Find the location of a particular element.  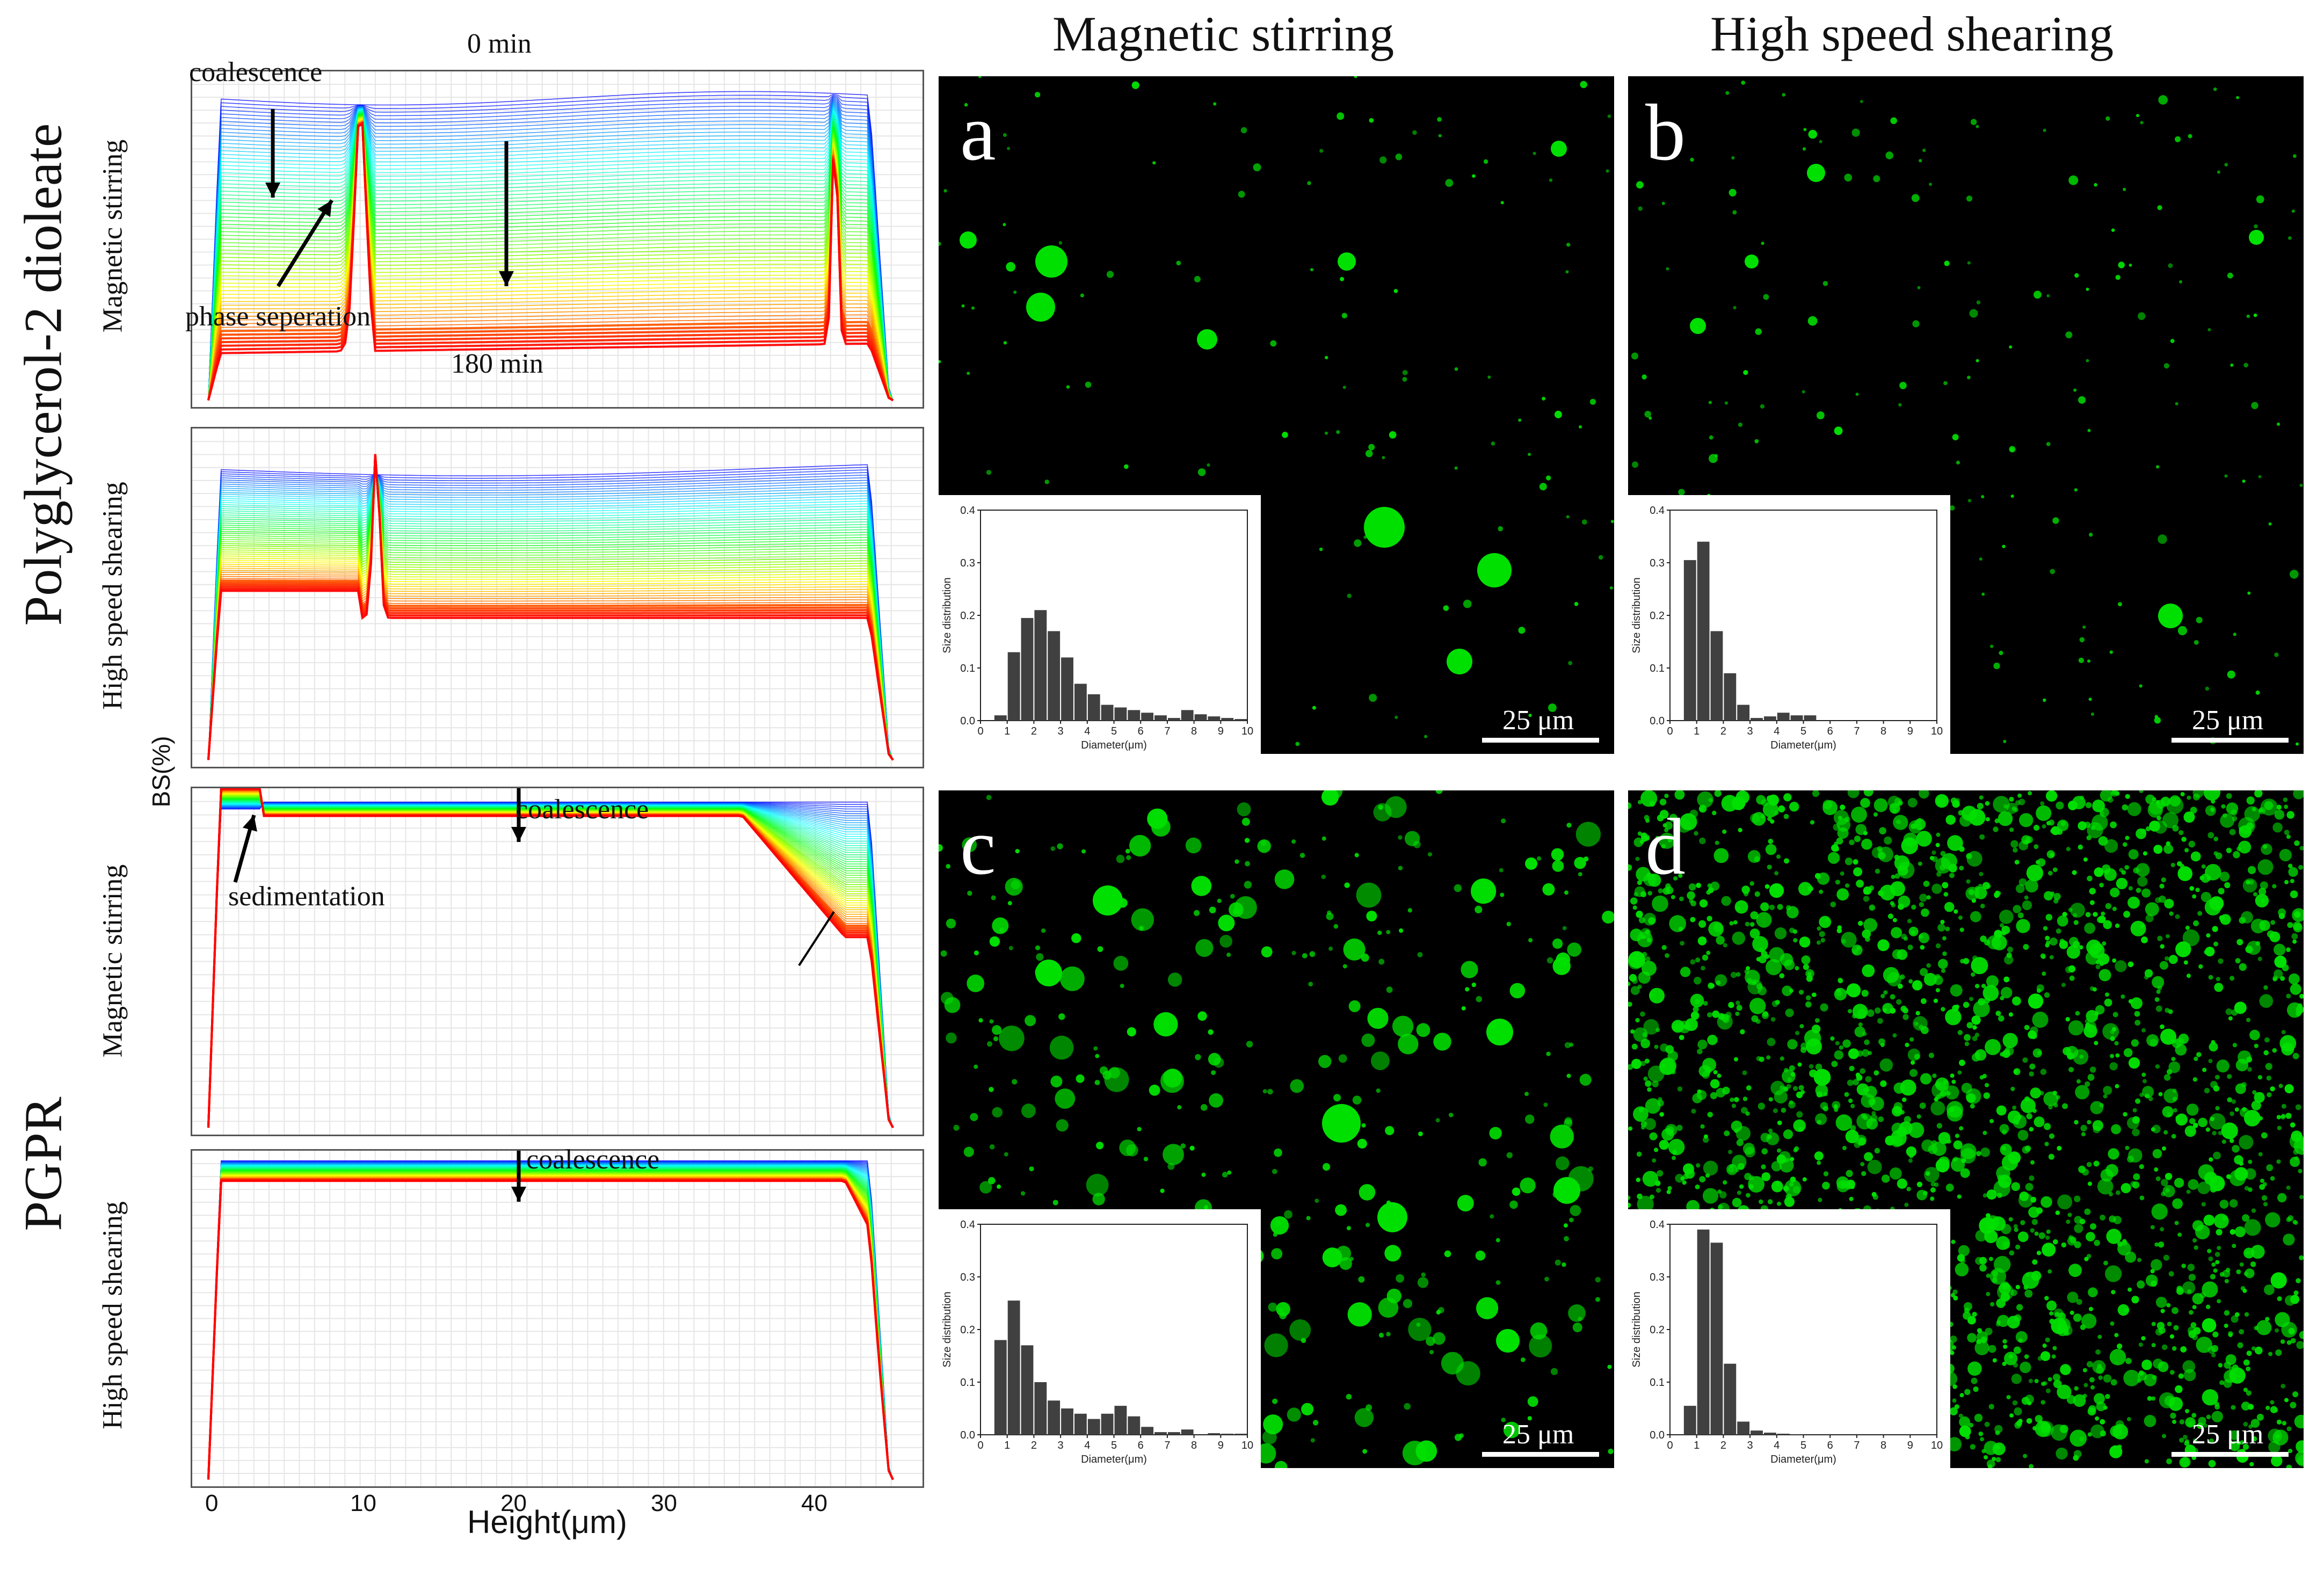

histogram-bar is located at coordinates (1148, 1431).